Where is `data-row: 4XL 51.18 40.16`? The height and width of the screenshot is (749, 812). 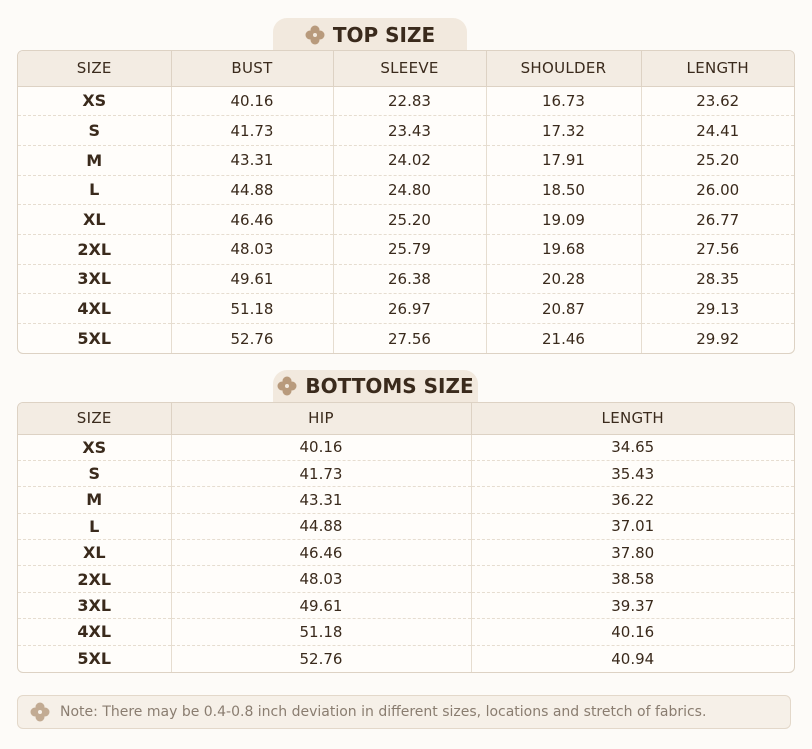
data-row: 4XL 51.18 40.16 is located at coordinates (406, 632).